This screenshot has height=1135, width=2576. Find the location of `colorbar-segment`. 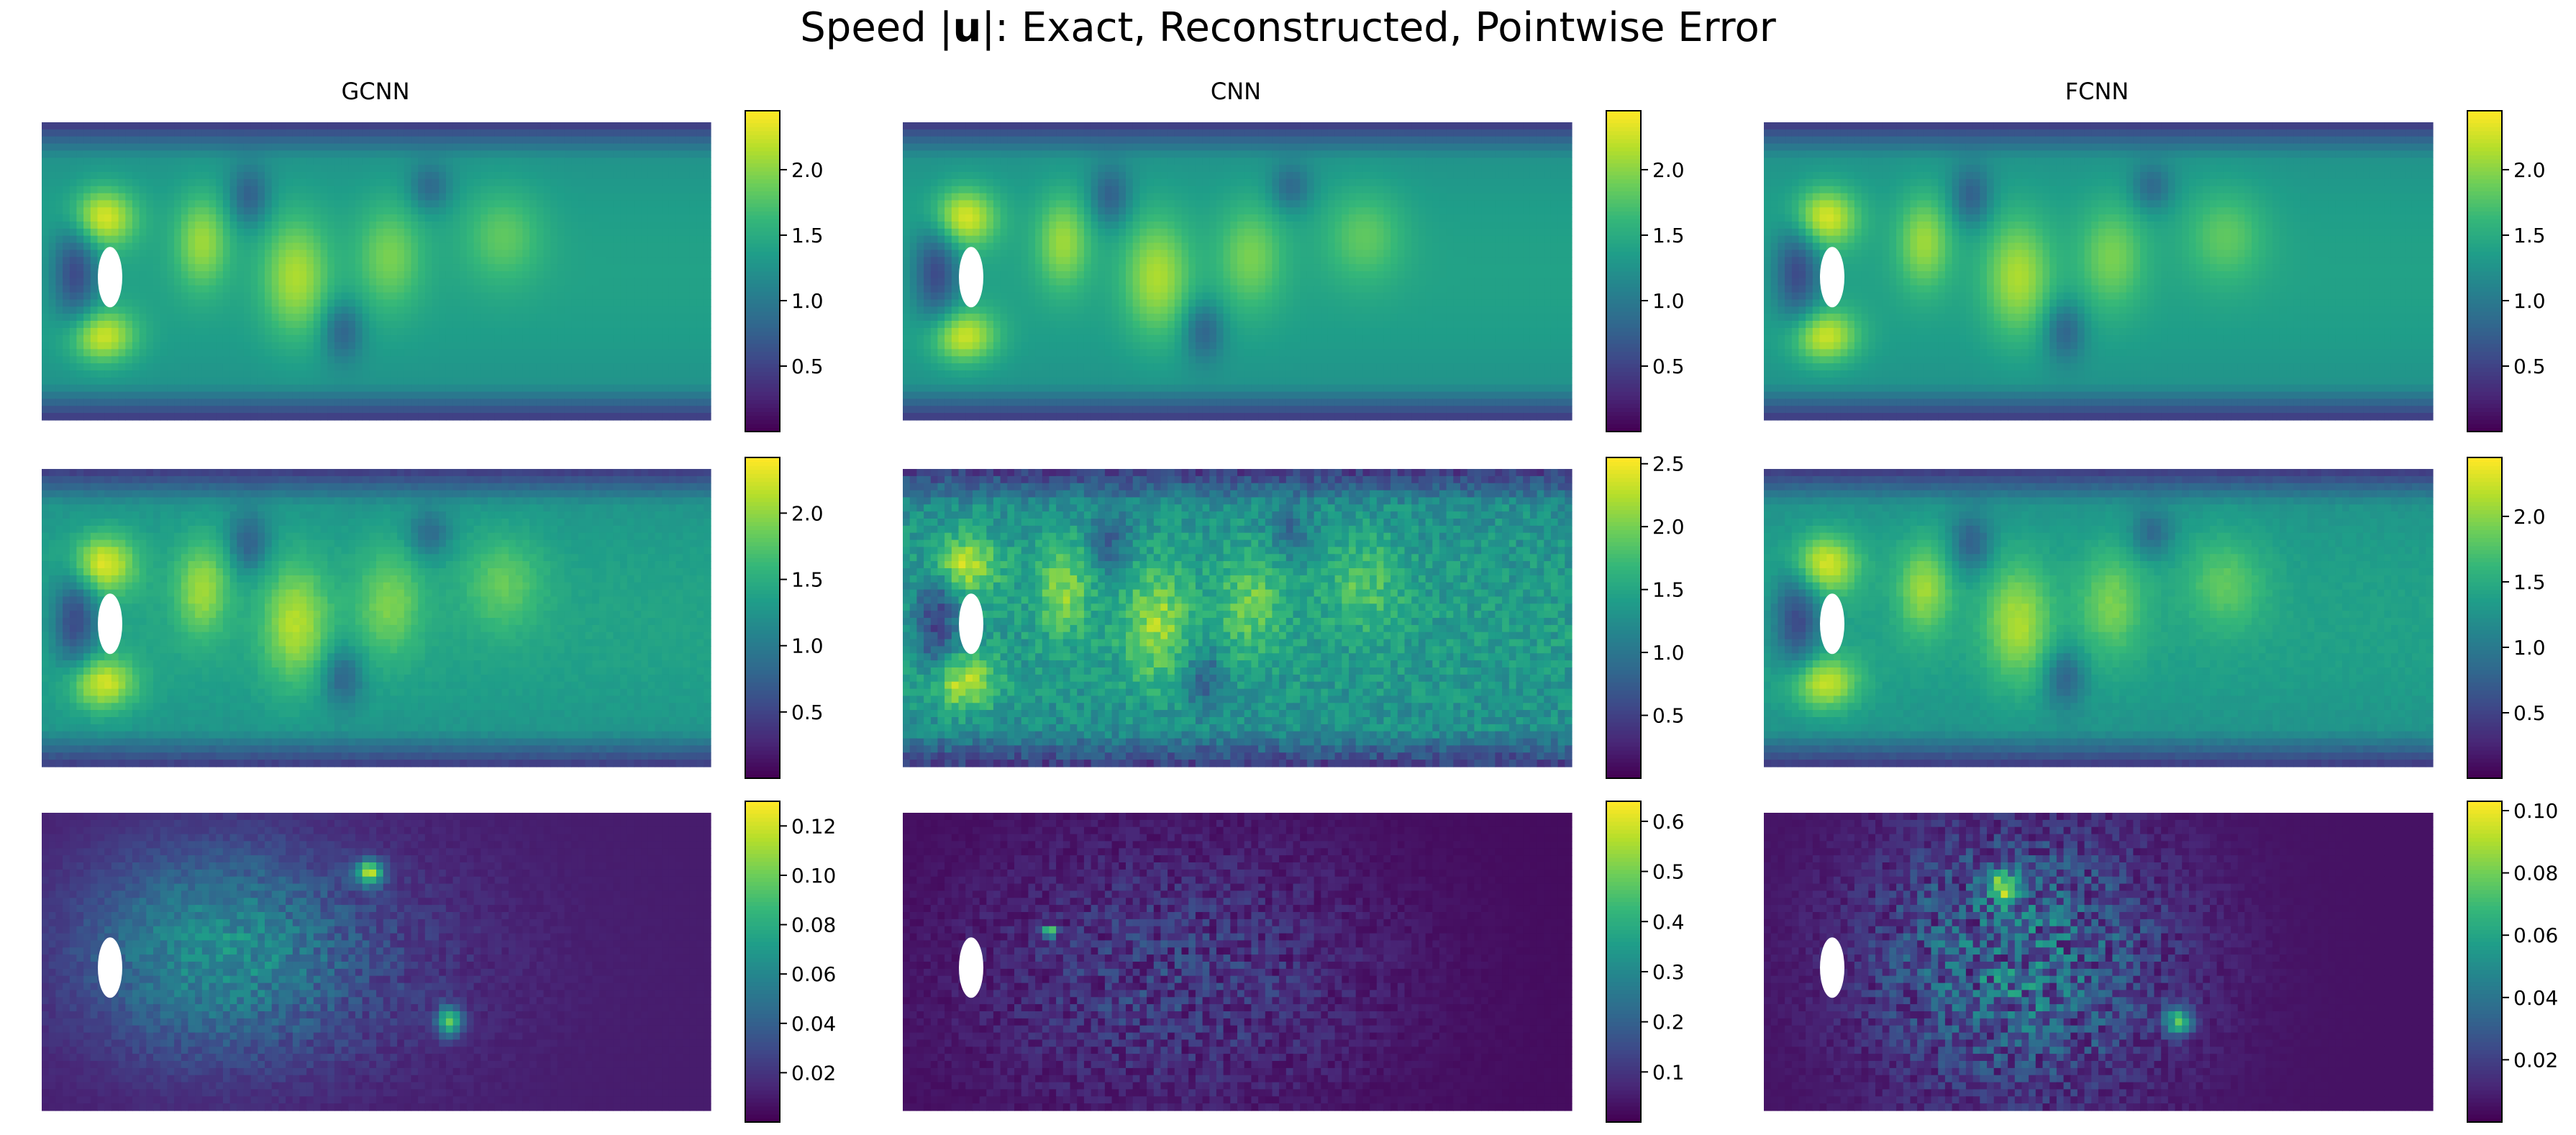

colorbar-segment is located at coordinates (762, 177).